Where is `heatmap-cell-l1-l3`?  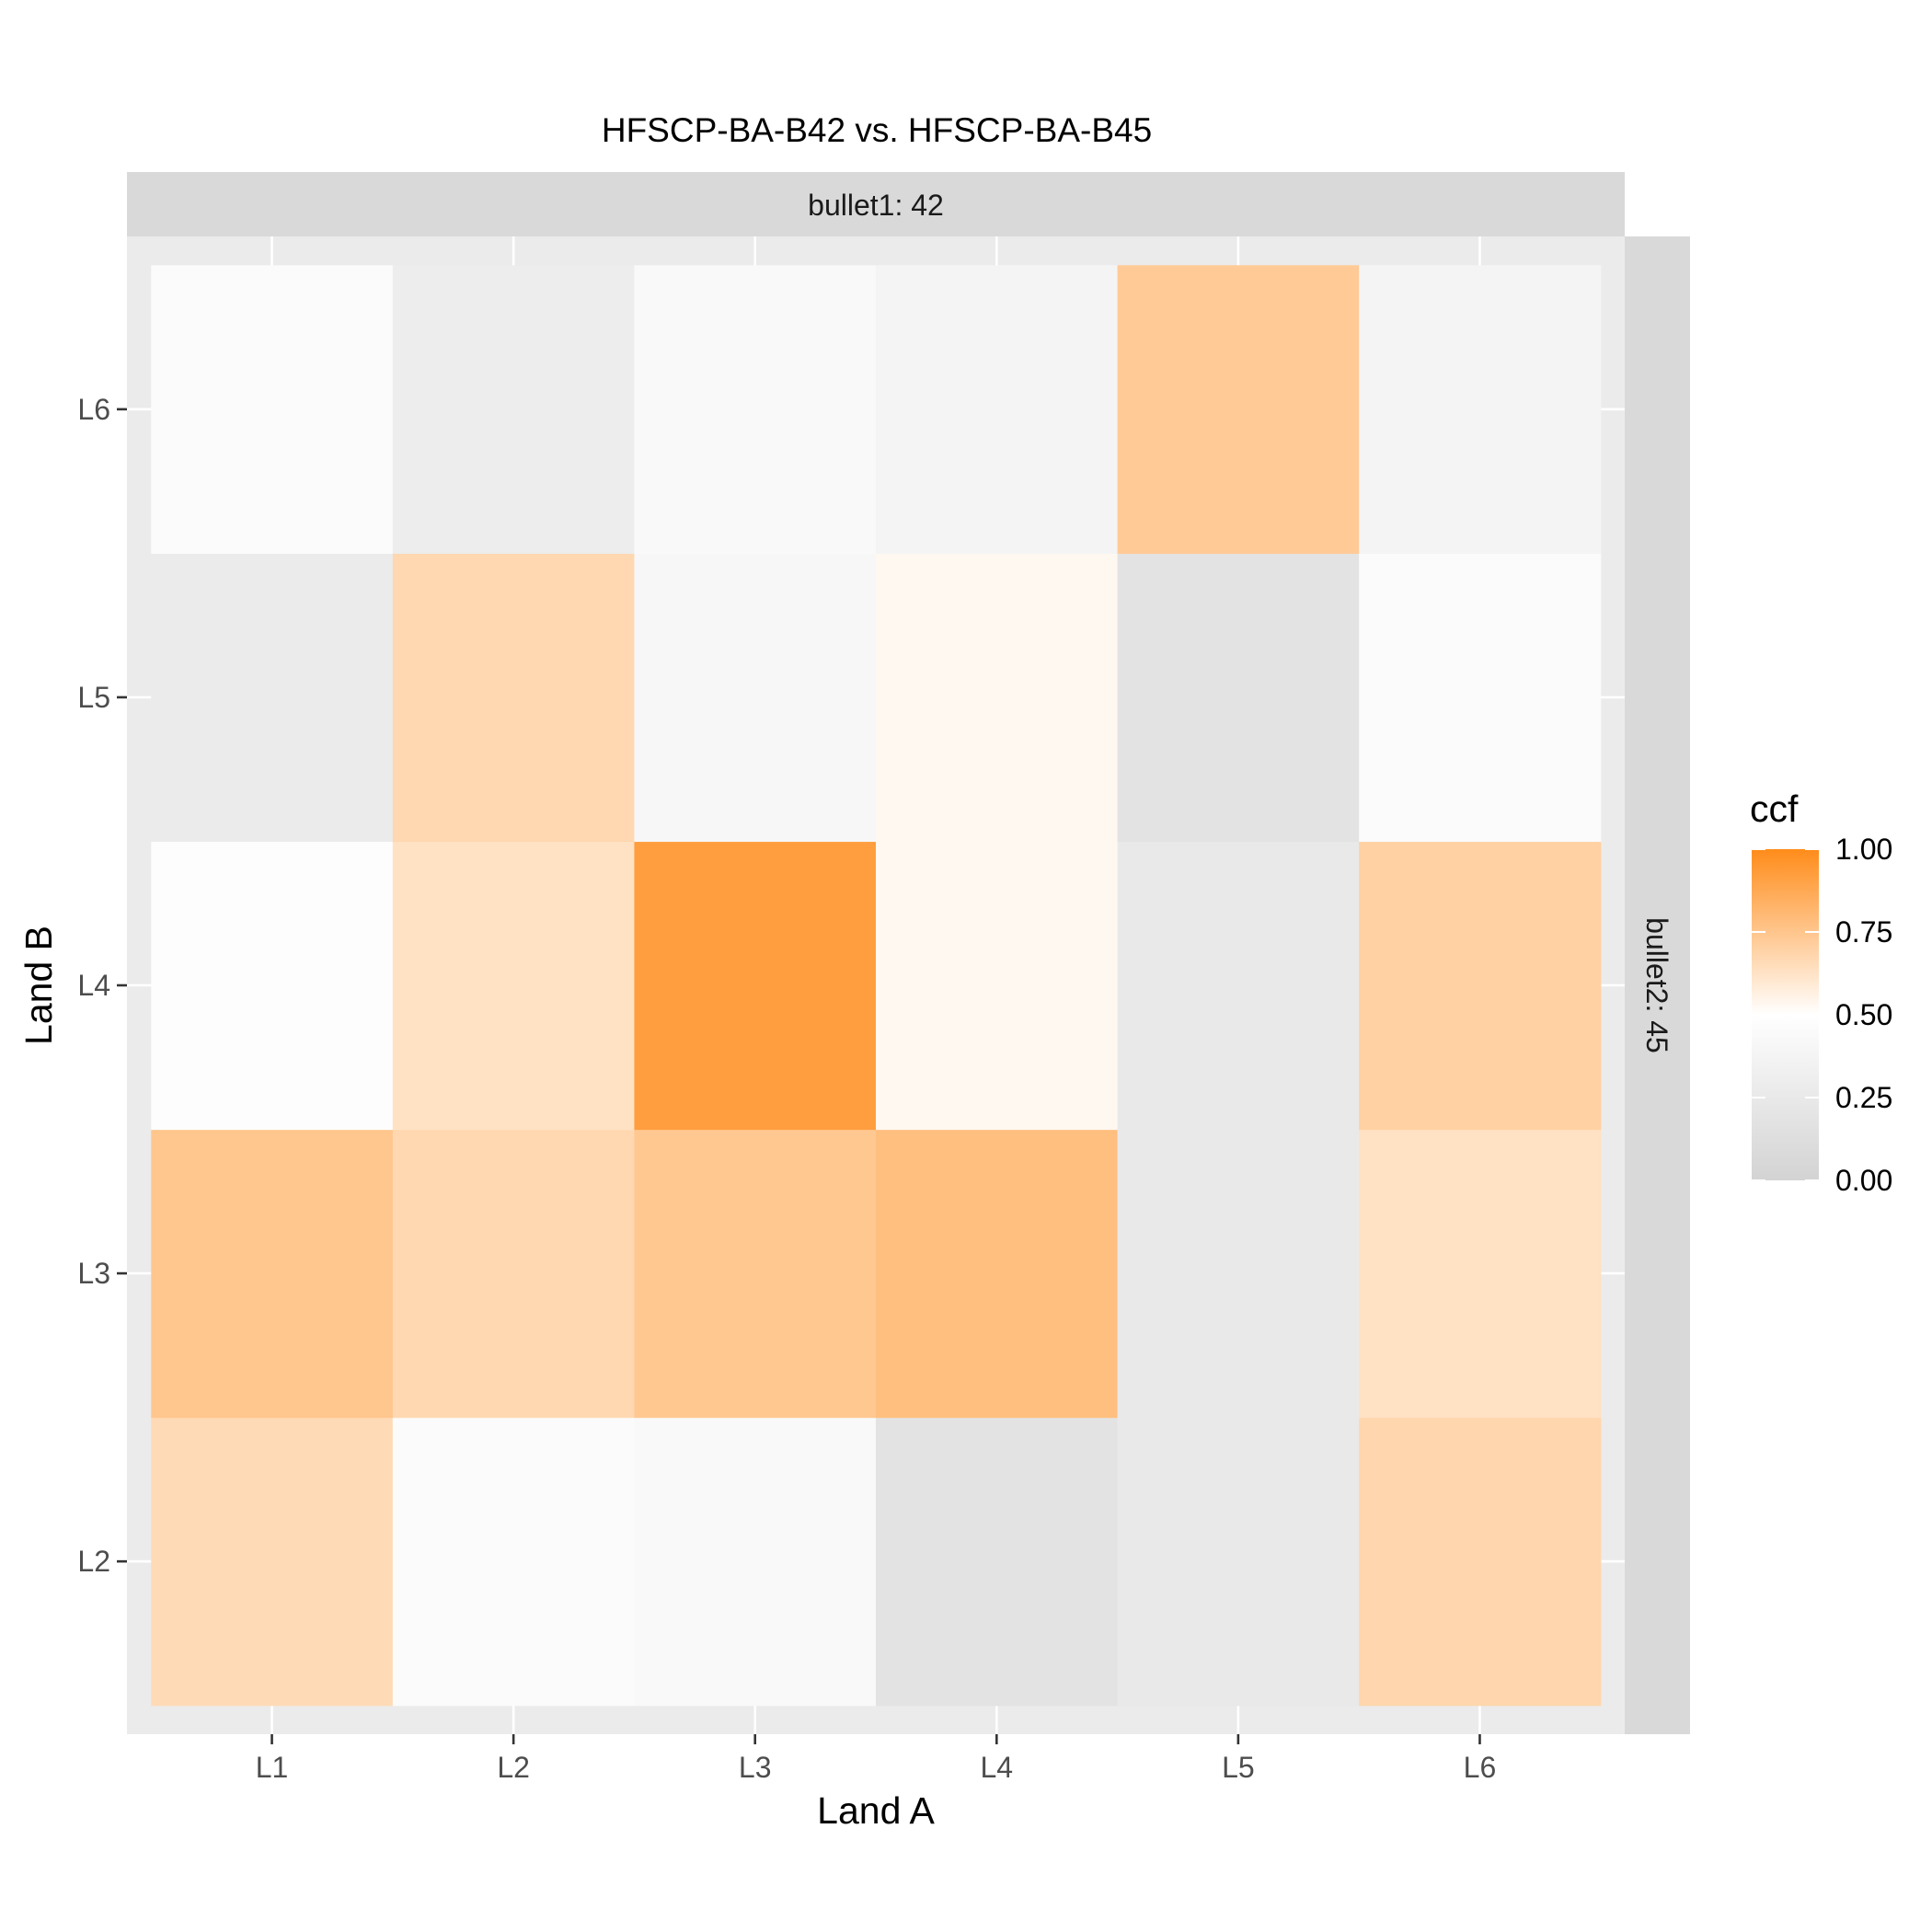 heatmap-cell-l1-l3 is located at coordinates (272, 1274).